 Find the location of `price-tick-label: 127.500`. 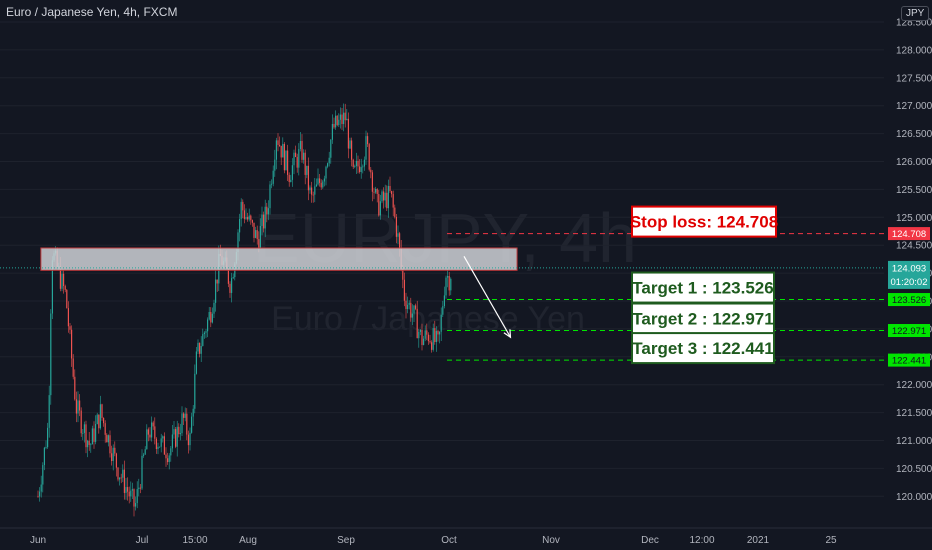

price-tick-label: 127.500 is located at coordinates (914, 78).